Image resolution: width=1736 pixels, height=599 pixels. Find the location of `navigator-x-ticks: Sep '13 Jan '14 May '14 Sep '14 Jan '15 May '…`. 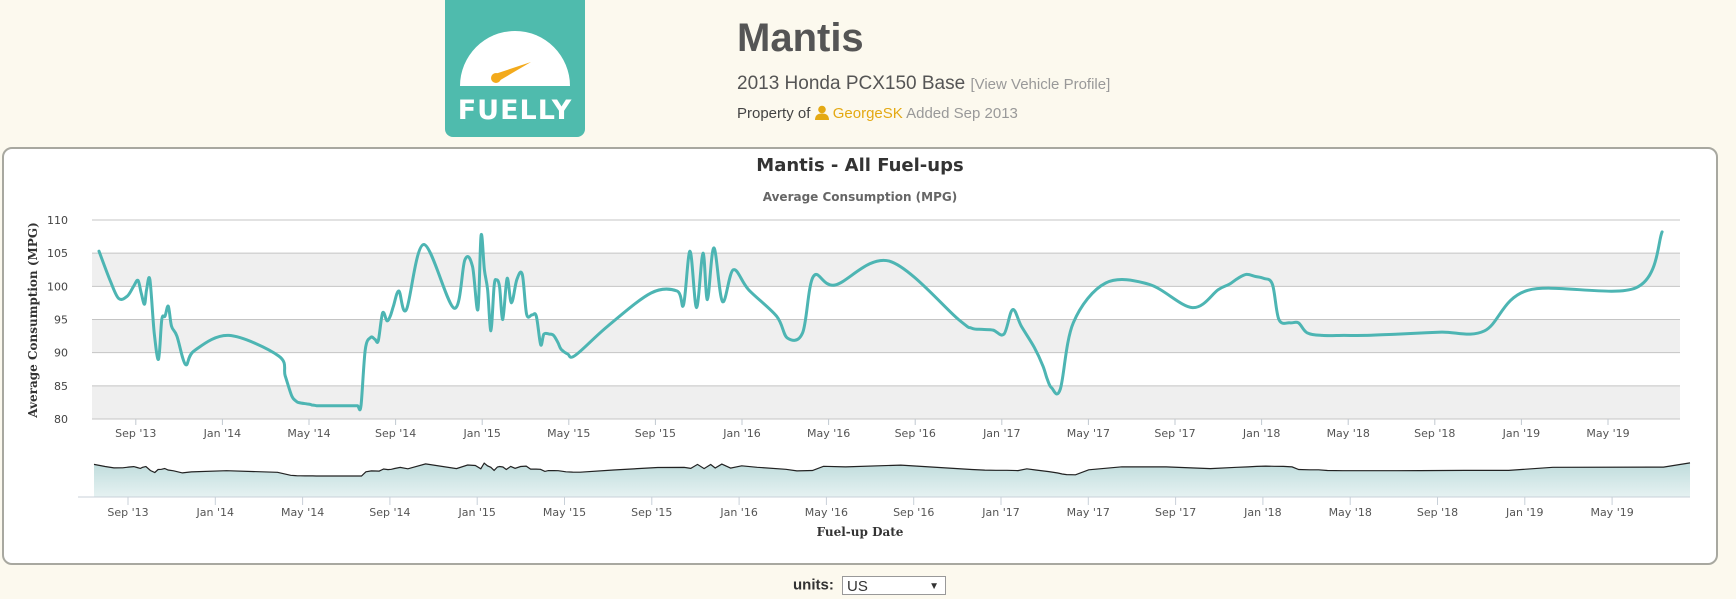

navigator-x-ticks: Sep '13 Jan '14 May '14 Sep '14 Jan '15 May '… is located at coordinates (870, 508).